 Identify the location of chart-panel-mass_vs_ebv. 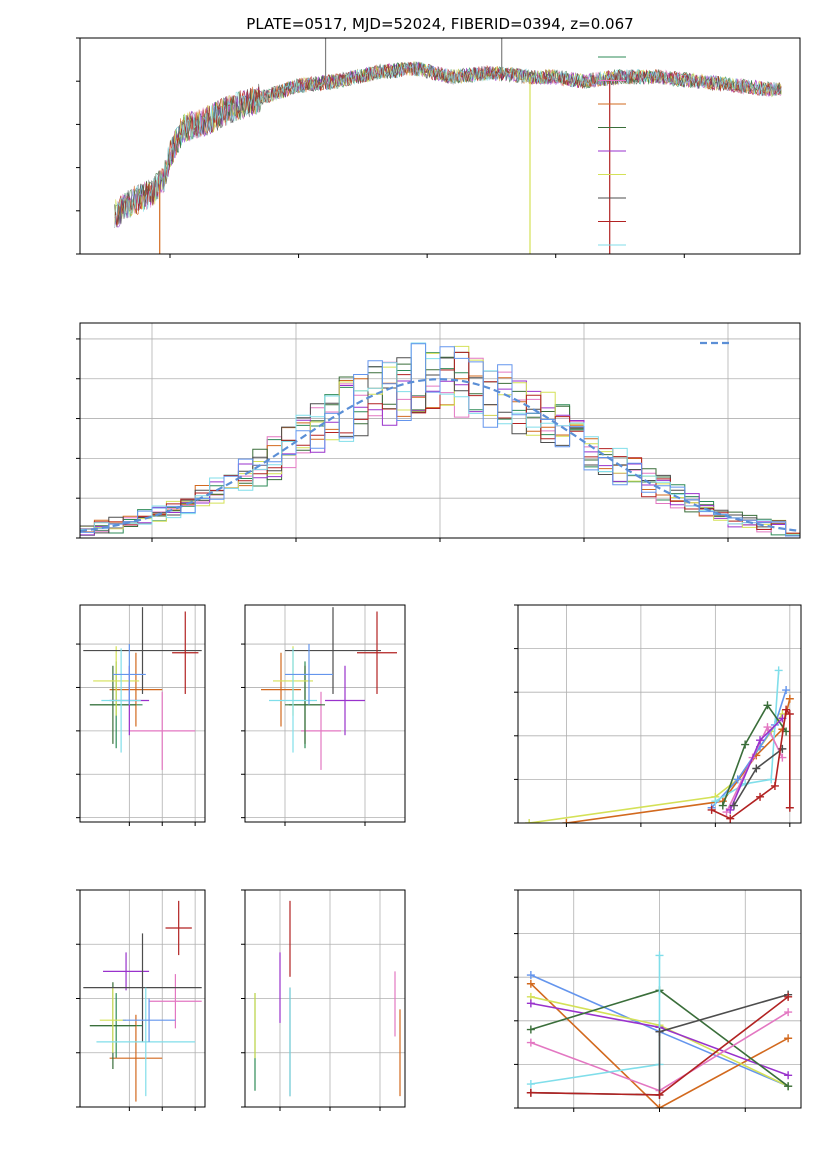
(323, 1000).